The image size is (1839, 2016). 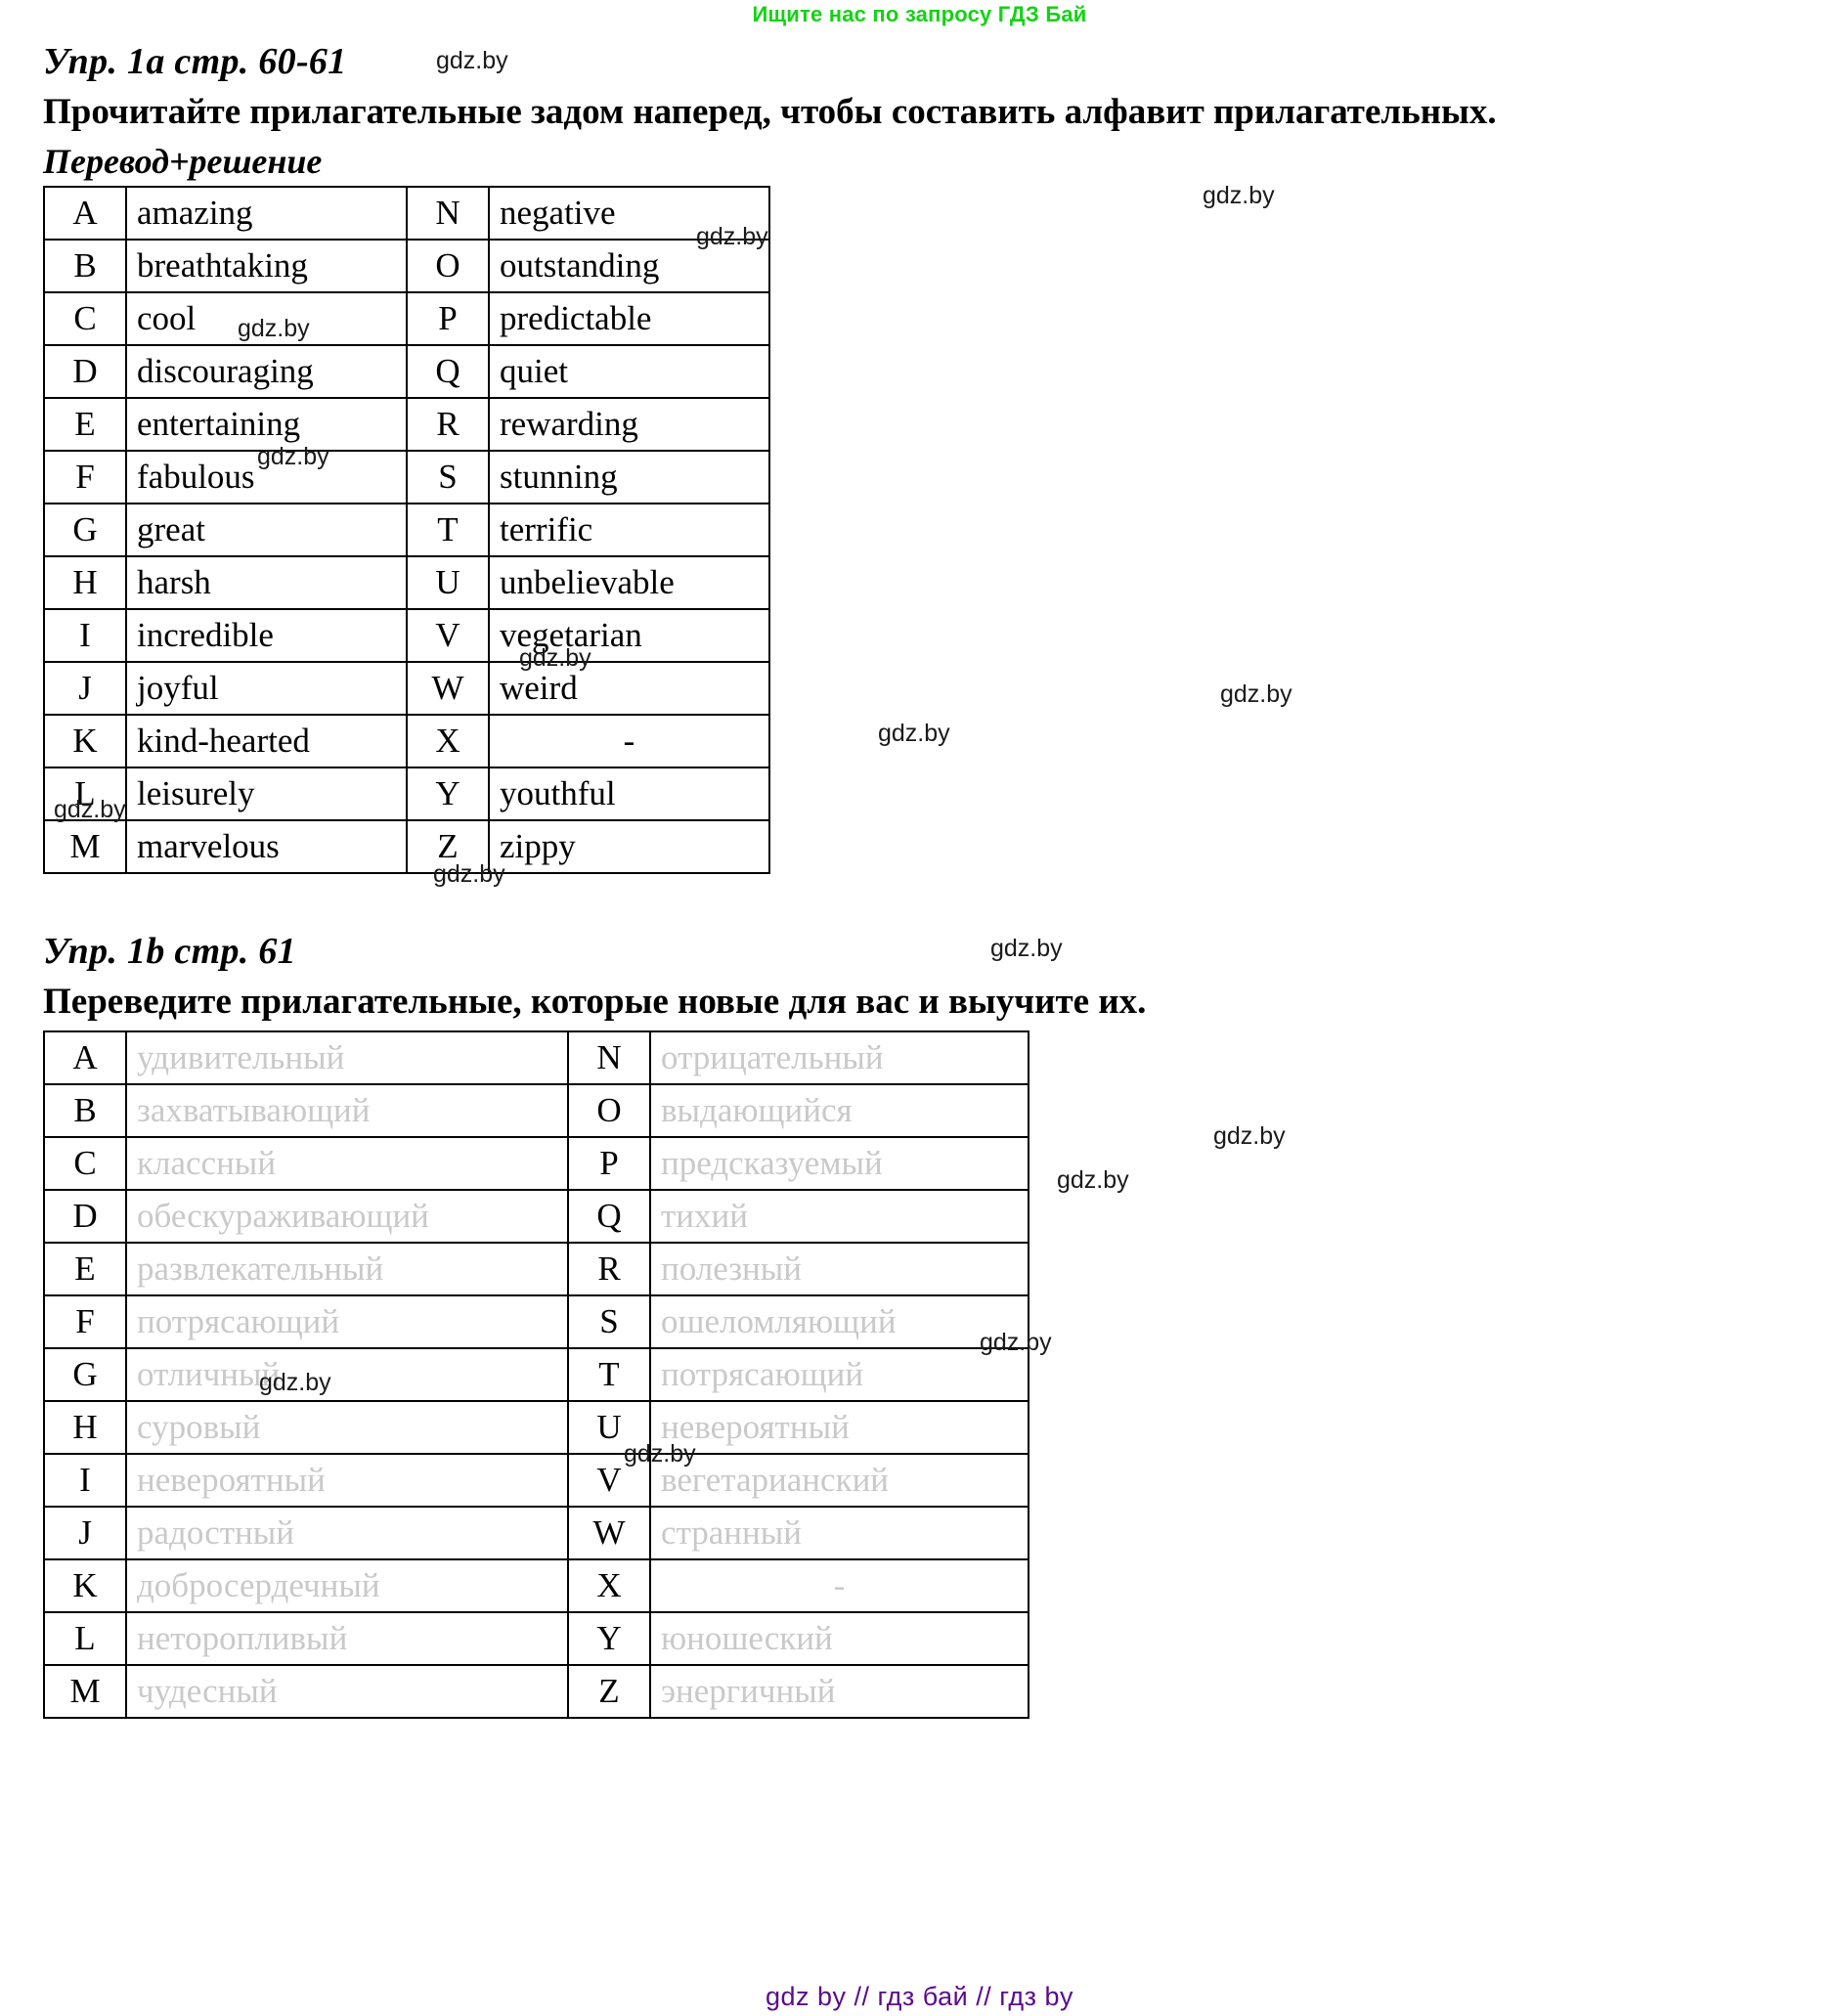 I want to click on page-footer: gdz by // гдз бай // гдз by, so click(x=919, y=1996).